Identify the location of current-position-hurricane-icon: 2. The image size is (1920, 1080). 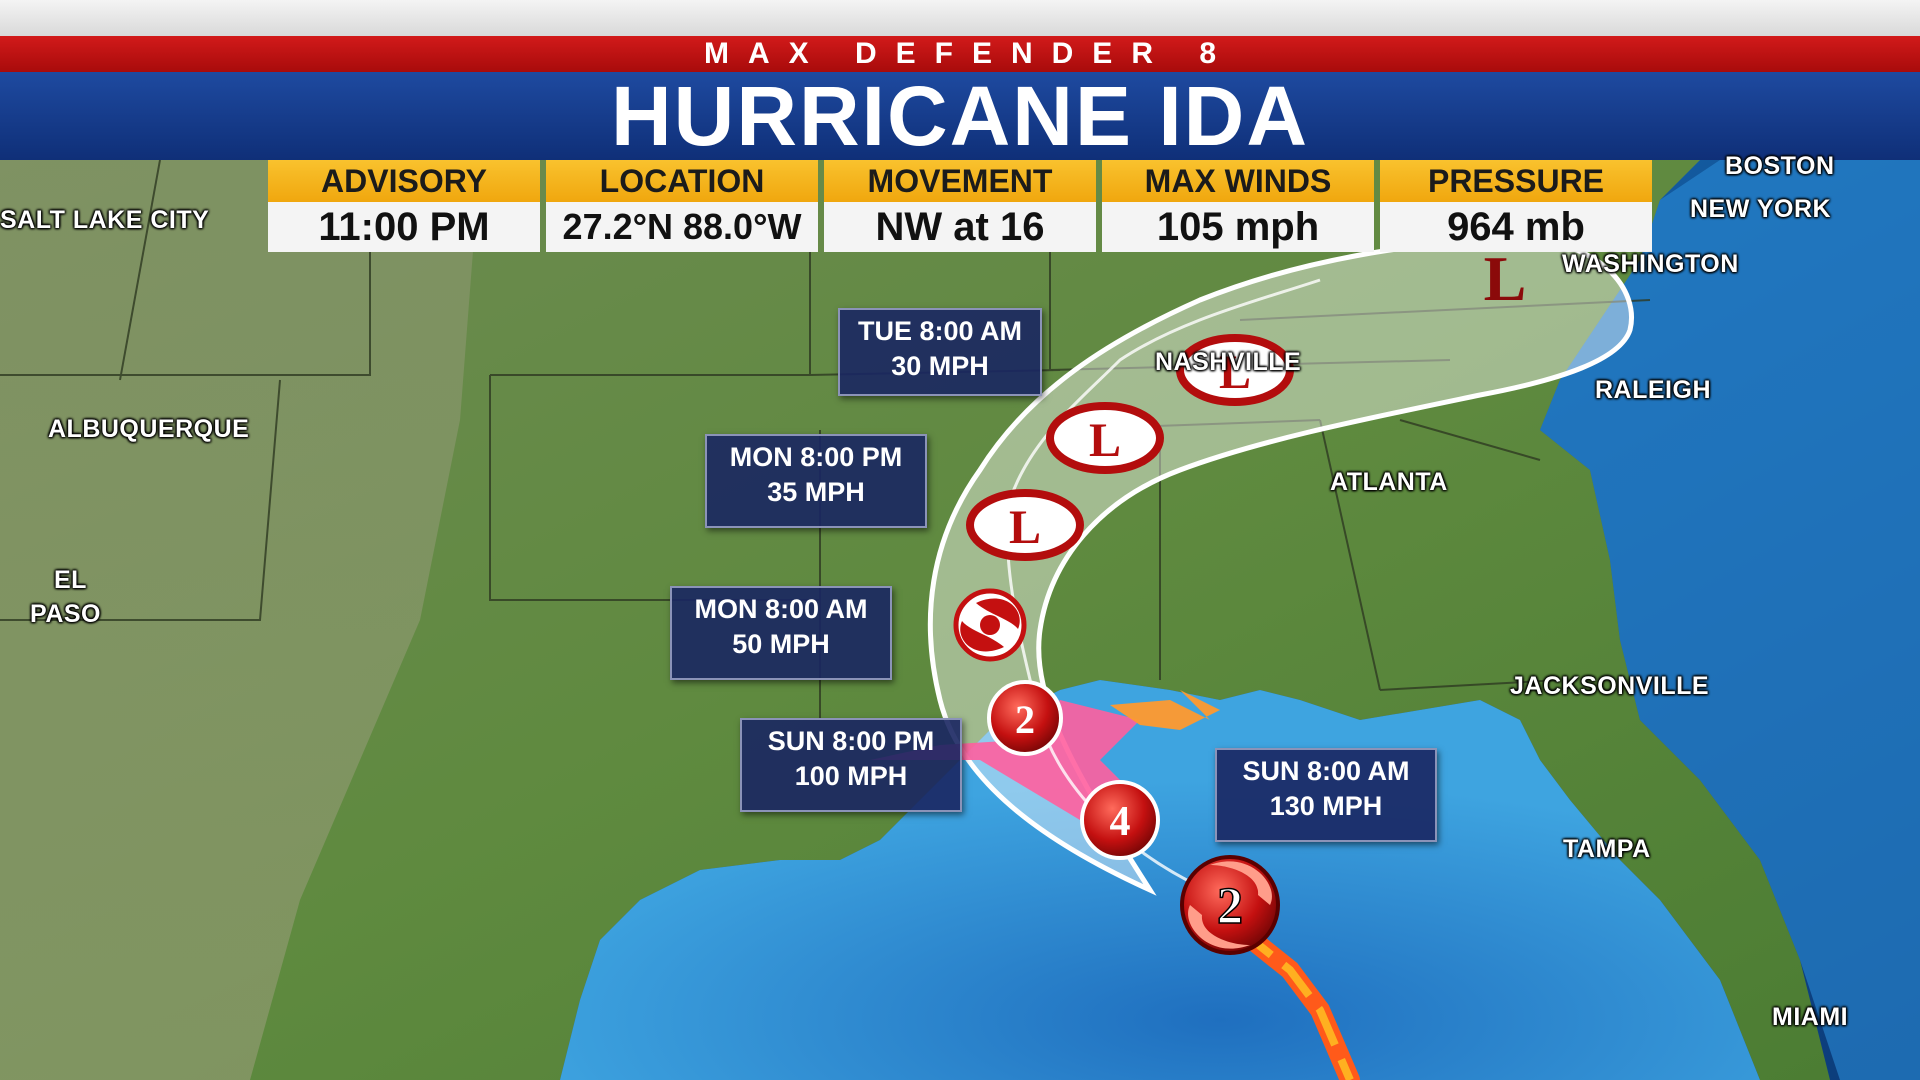
(1230, 905).